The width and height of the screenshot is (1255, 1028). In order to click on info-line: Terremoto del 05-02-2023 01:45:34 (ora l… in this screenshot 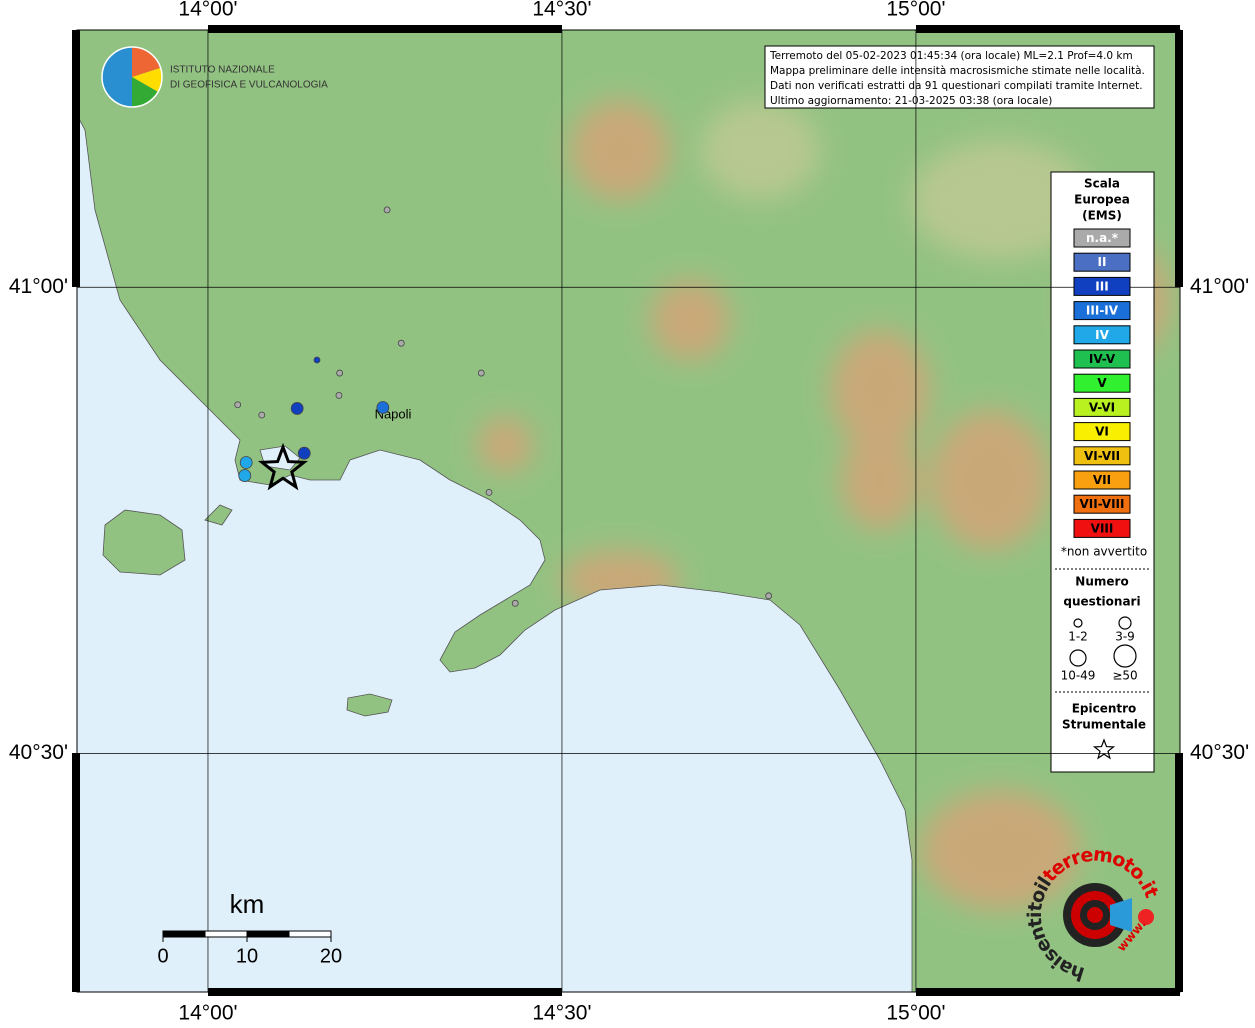, I will do `click(951, 56)`.